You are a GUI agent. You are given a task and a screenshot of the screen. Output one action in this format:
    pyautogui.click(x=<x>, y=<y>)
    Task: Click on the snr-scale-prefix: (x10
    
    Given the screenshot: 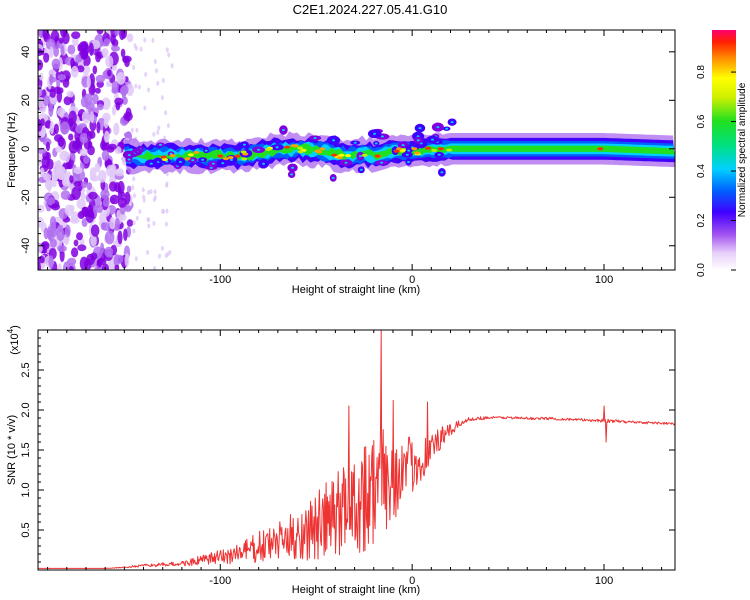 What is the action you would take?
    pyautogui.click(x=15, y=343)
    